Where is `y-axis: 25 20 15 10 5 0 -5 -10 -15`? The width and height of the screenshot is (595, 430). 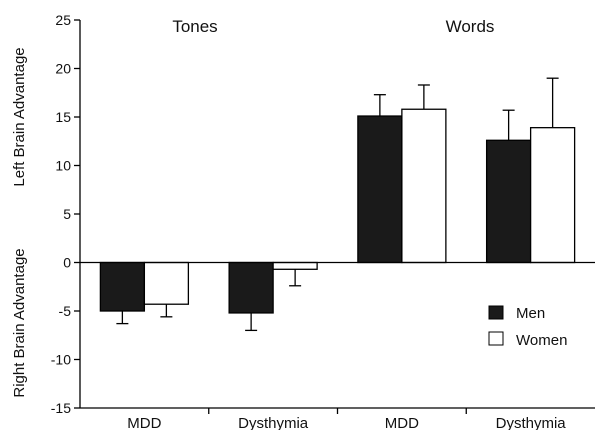
y-axis: 25 20 15 10 5 0 -5 -10 -15 is located at coordinates (66, 214).